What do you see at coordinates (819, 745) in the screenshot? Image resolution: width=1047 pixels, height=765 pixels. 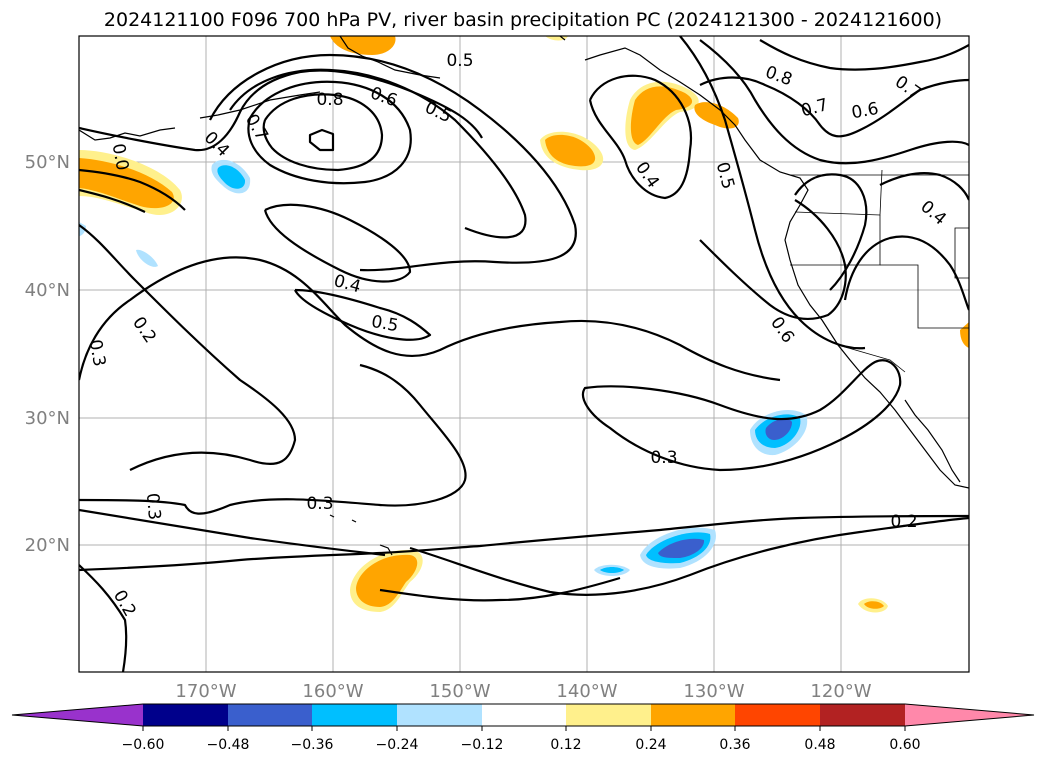 I see `colorbar-tick-label: 0.48` at bounding box center [819, 745].